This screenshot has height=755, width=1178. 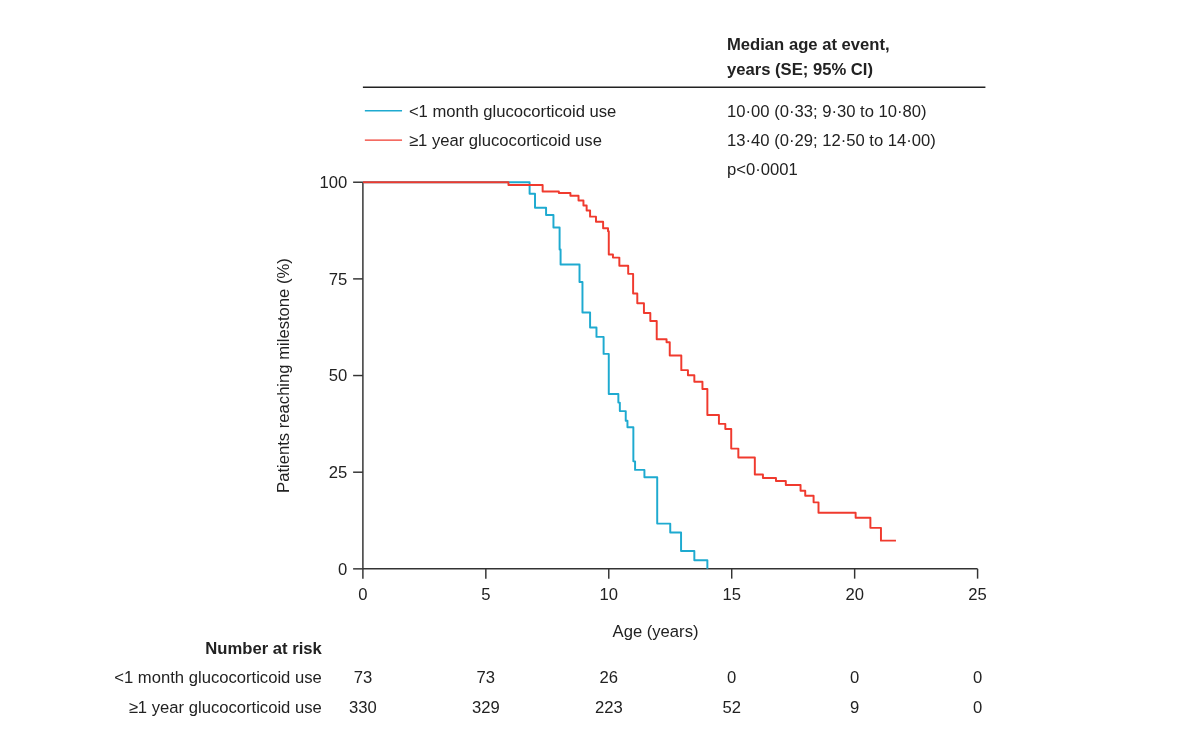 What do you see at coordinates (505, 140) in the screenshot?
I see `legend-label: ≥1 year glucocorticoid use` at bounding box center [505, 140].